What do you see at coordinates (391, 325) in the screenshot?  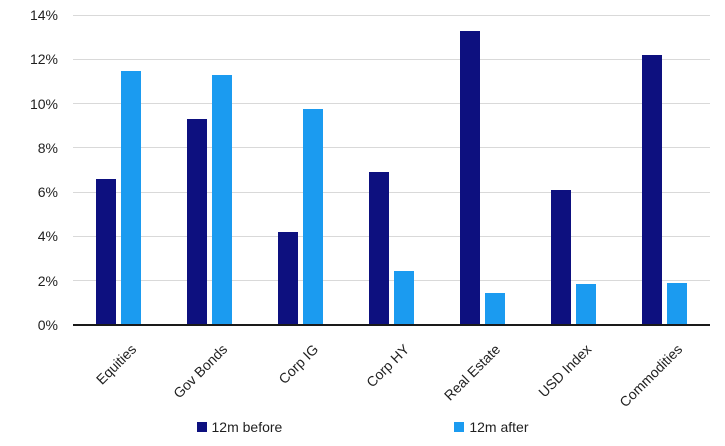 I see `x-axis-line` at bounding box center [391, 325].